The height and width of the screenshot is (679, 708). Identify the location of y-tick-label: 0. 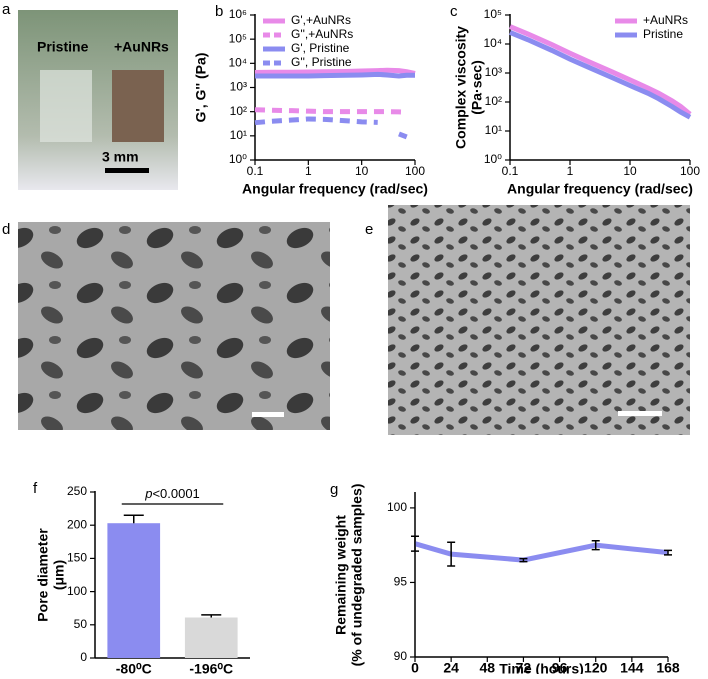
(83, 657).